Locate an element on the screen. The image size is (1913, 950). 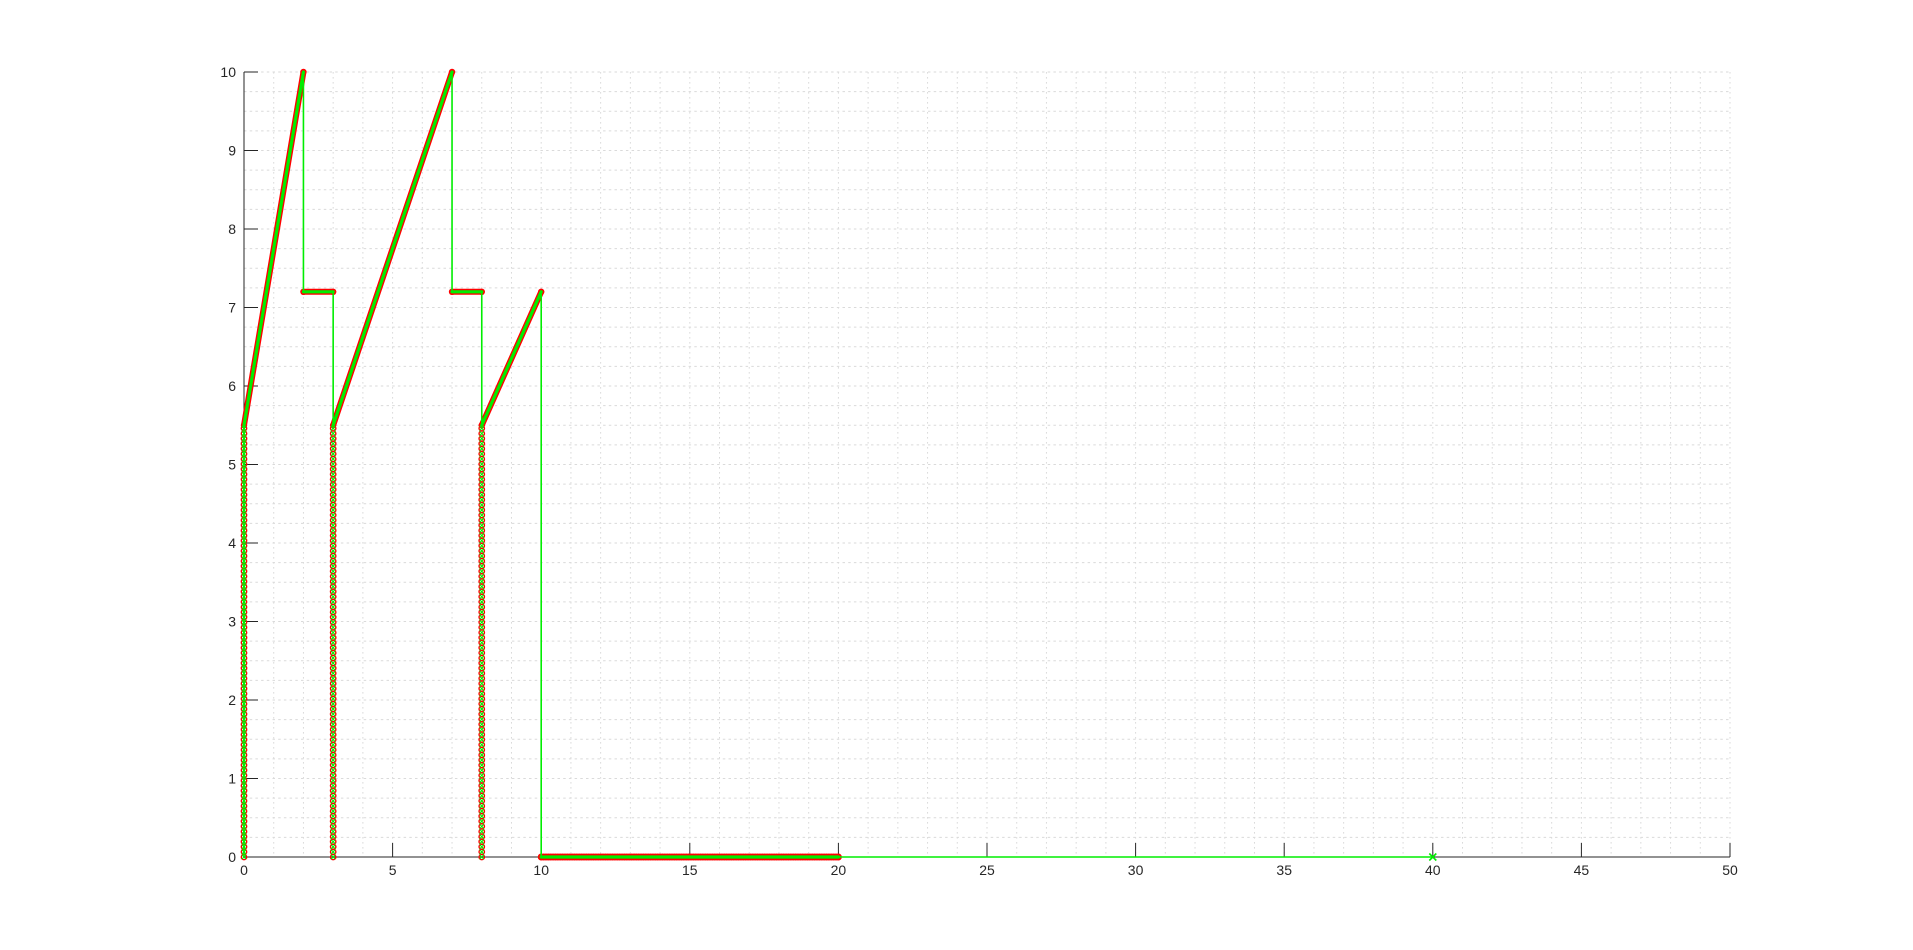
y-tick-label: 10 is located at coordinates (228, 72).